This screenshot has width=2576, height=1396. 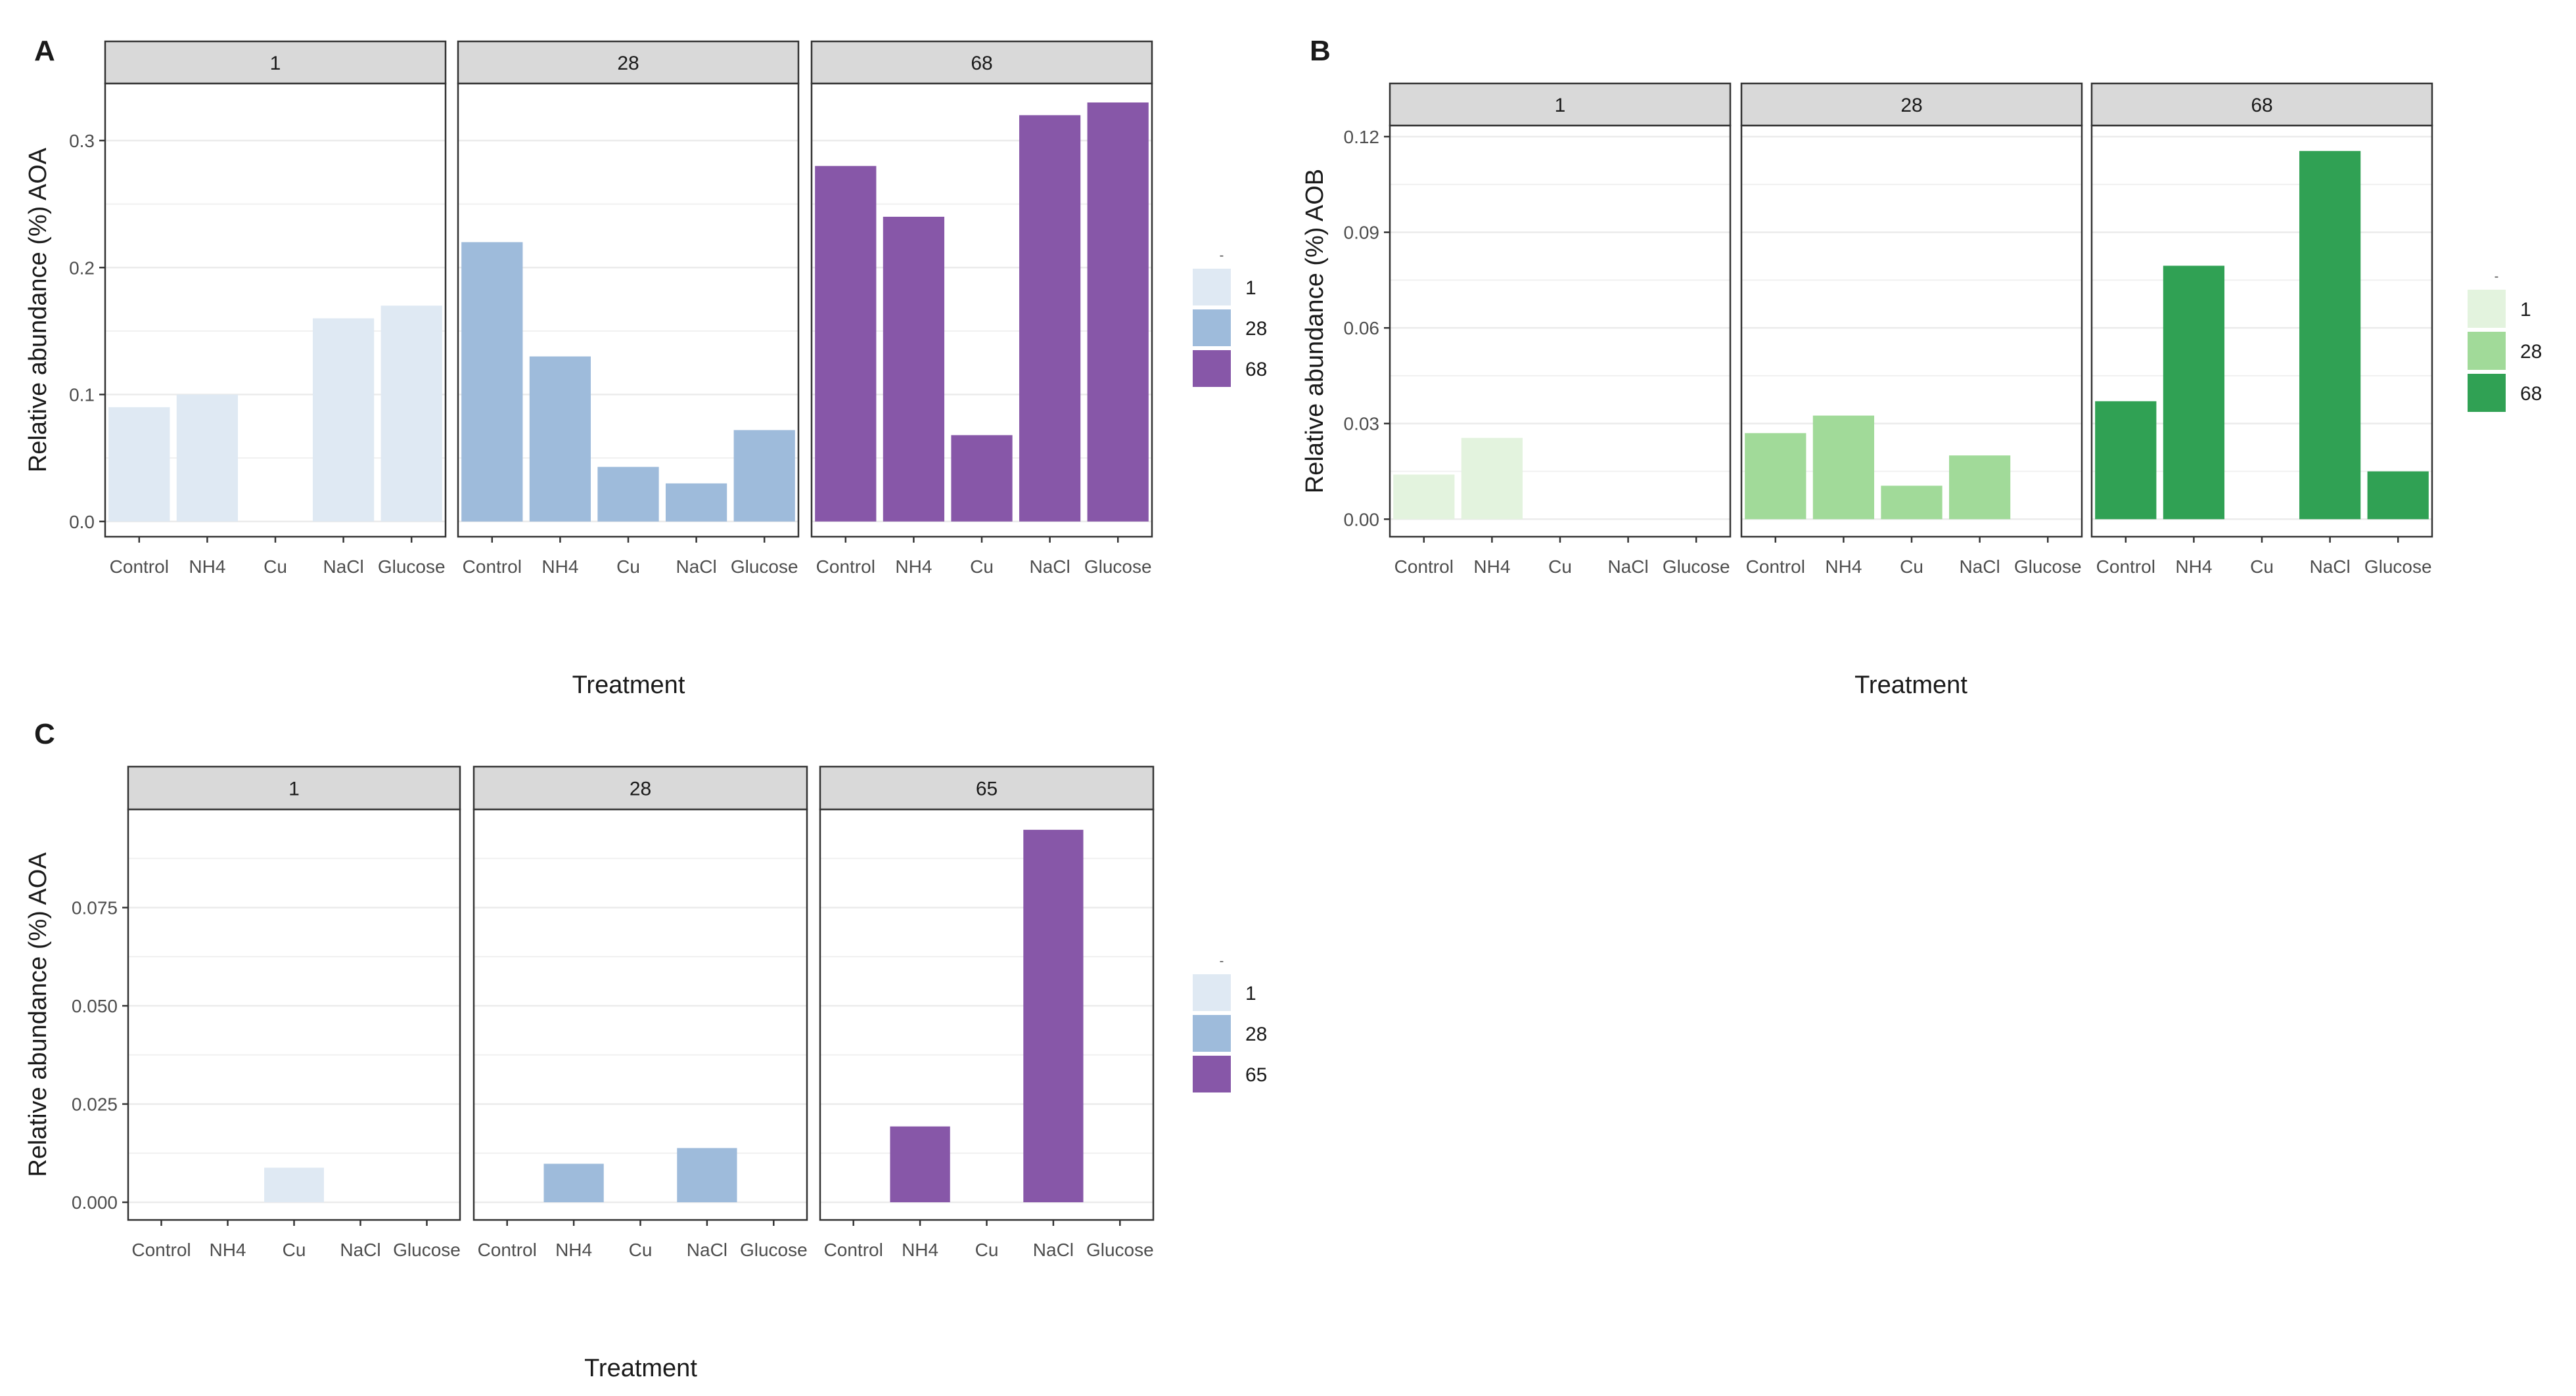 I want to click on legend: - 1 28 68, so click(x=2505, y=340).